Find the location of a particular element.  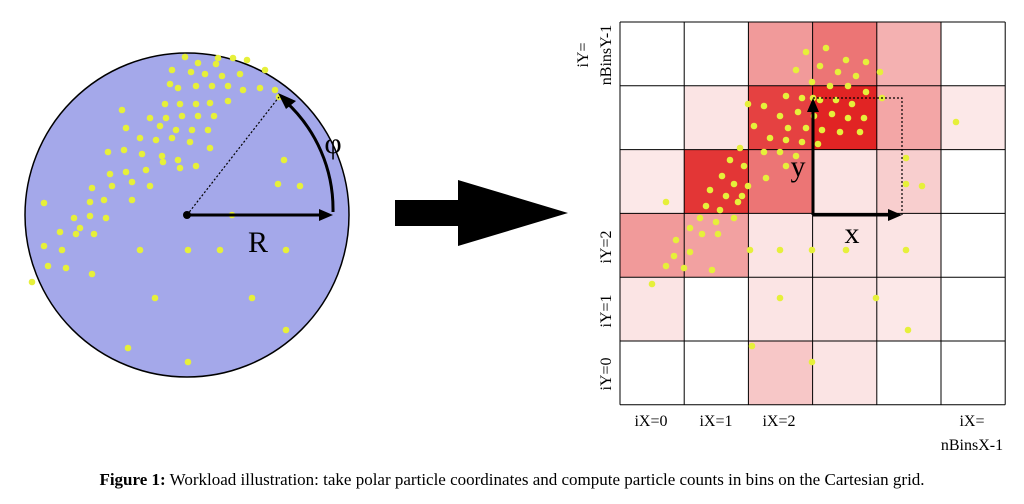

row-label-iy1: iY=1 is located at coordinates (606, 310).